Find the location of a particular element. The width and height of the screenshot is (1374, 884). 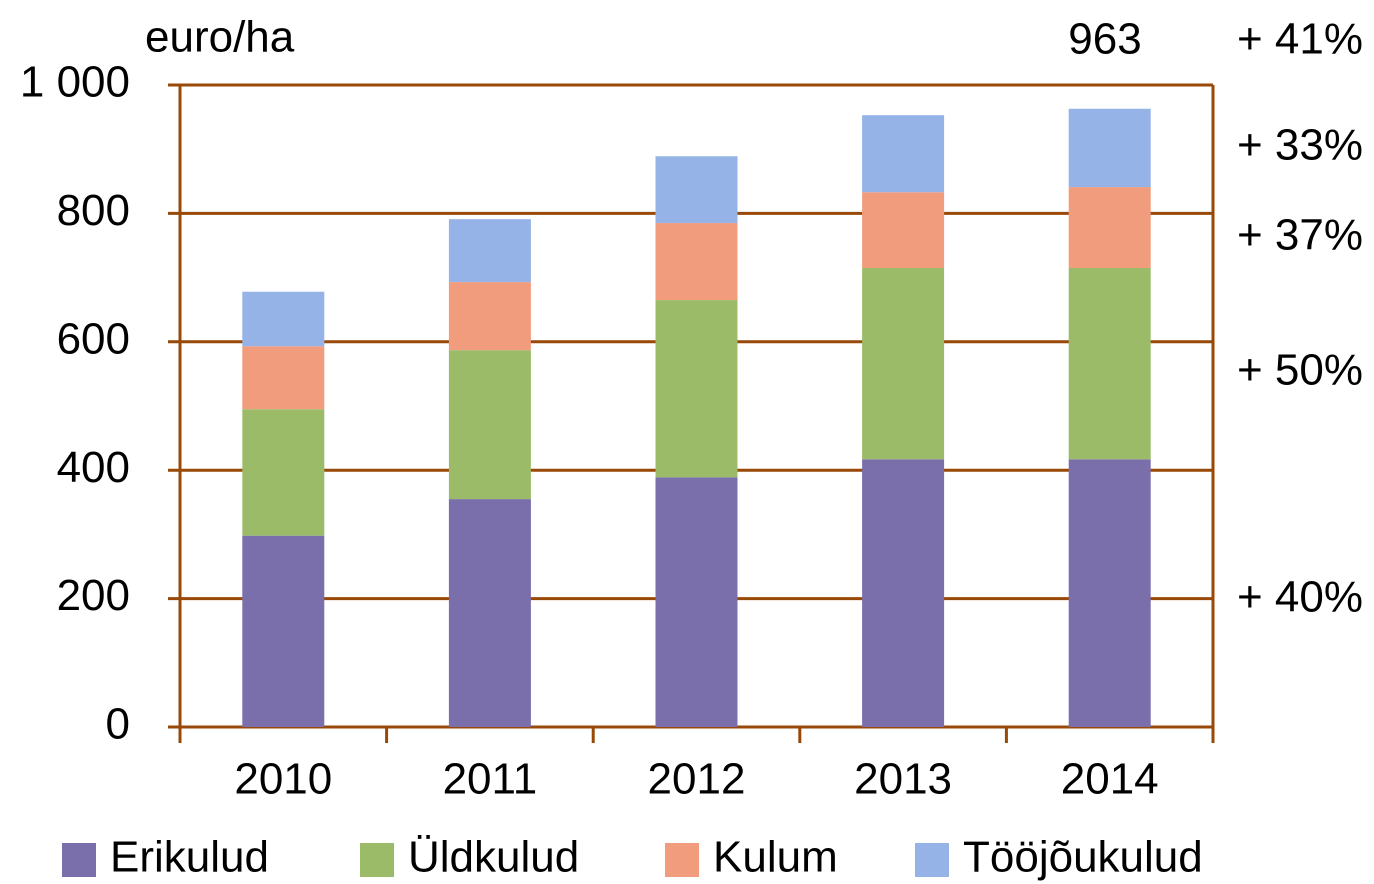

annotation: + 41% is located at coordinates (1300, 39).